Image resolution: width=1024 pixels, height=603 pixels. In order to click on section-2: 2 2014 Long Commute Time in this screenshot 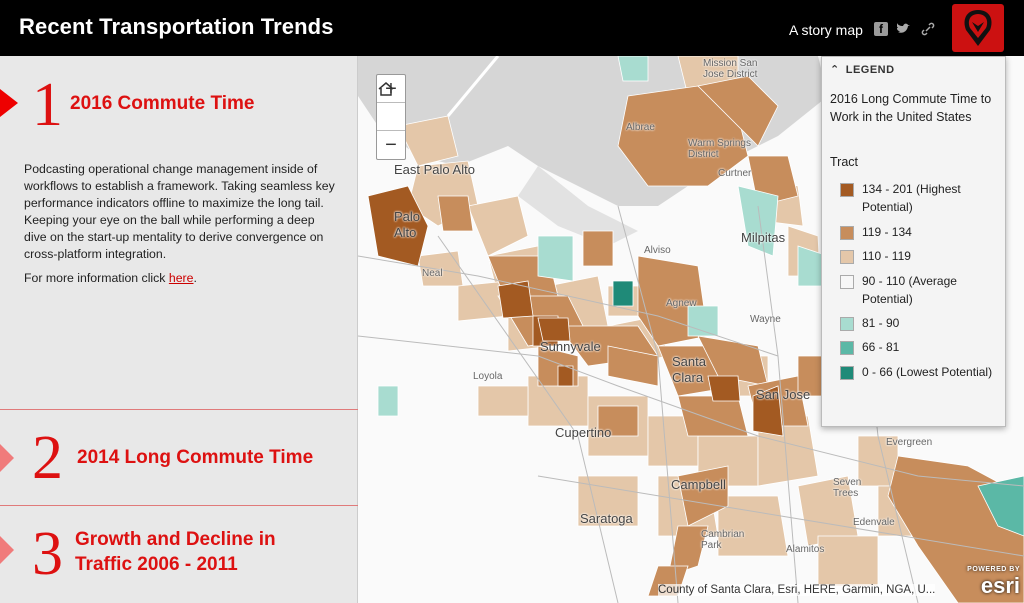, I will do `click(179, 457)`.